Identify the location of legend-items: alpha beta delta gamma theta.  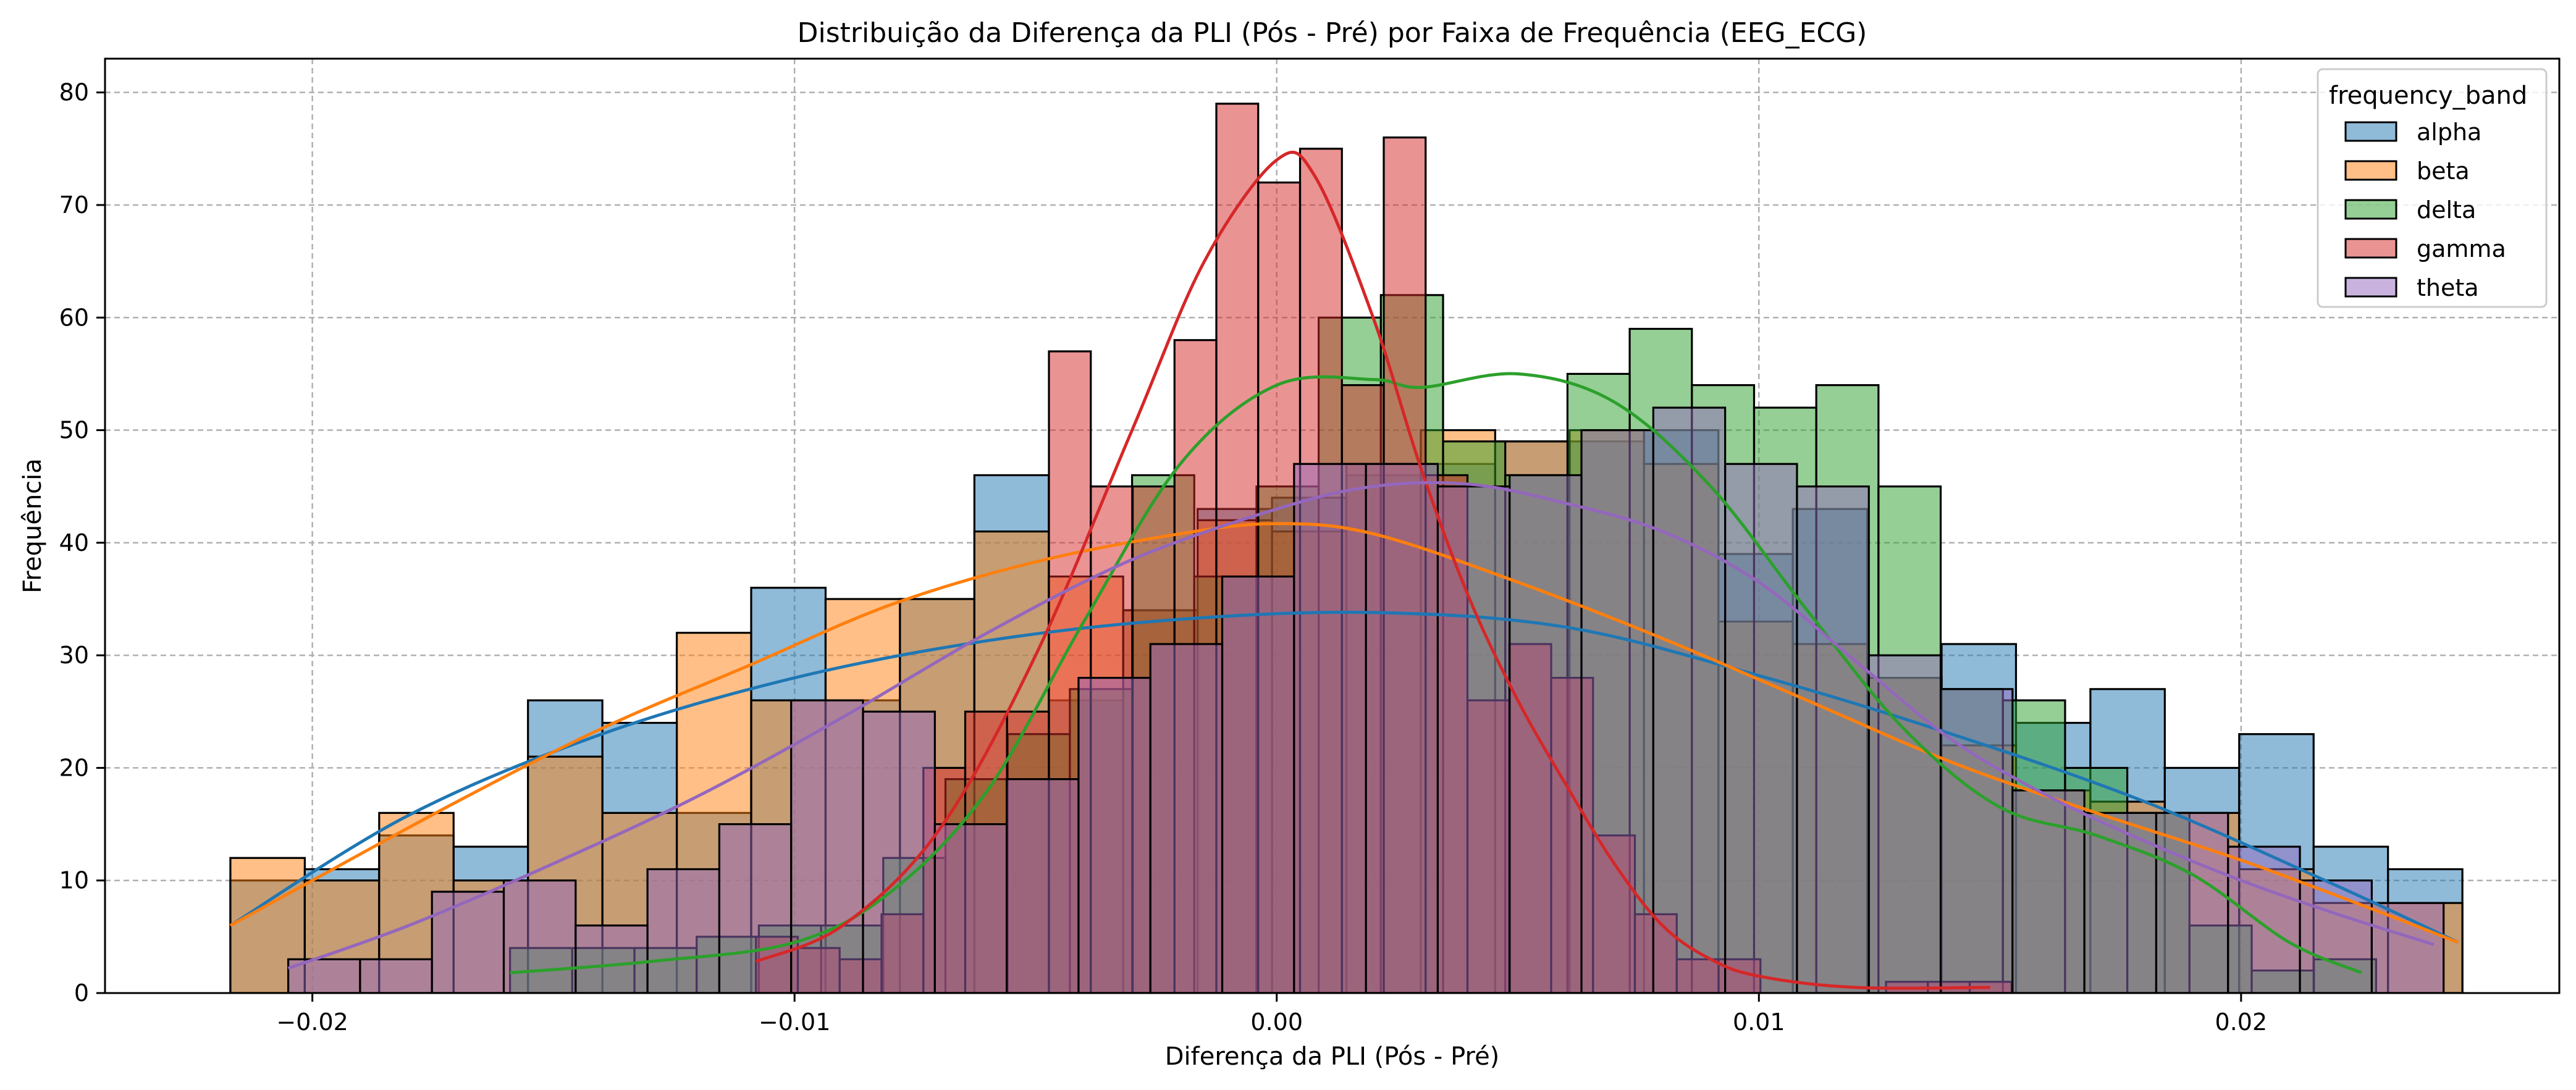
(2425, 210).